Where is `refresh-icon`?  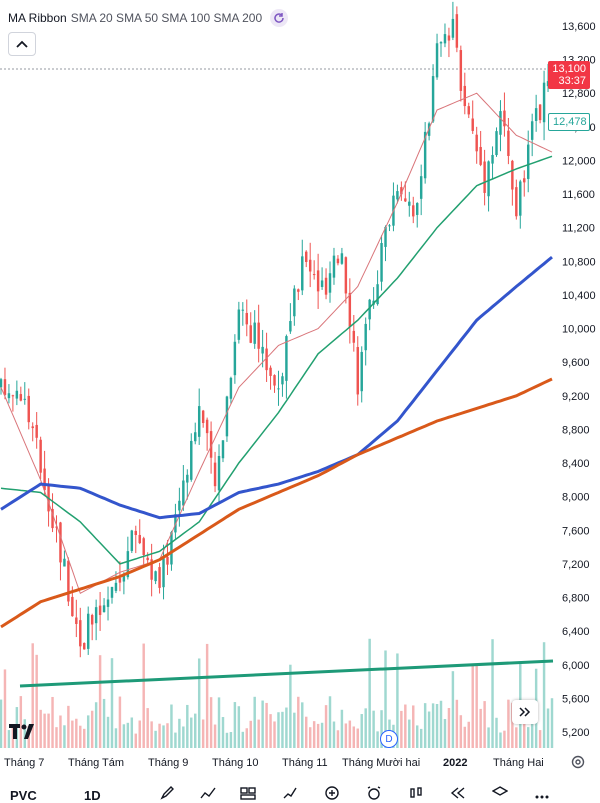 refresh-icon is located at coordinates (279, 18).